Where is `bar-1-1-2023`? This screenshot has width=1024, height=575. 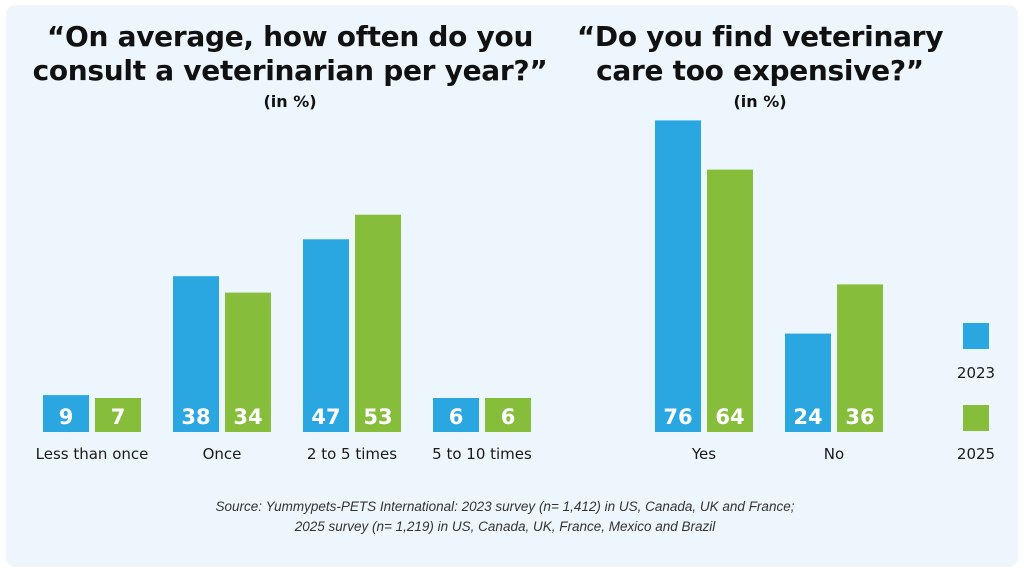 bar-1-1-2023 is located at coordinates (808, 382).